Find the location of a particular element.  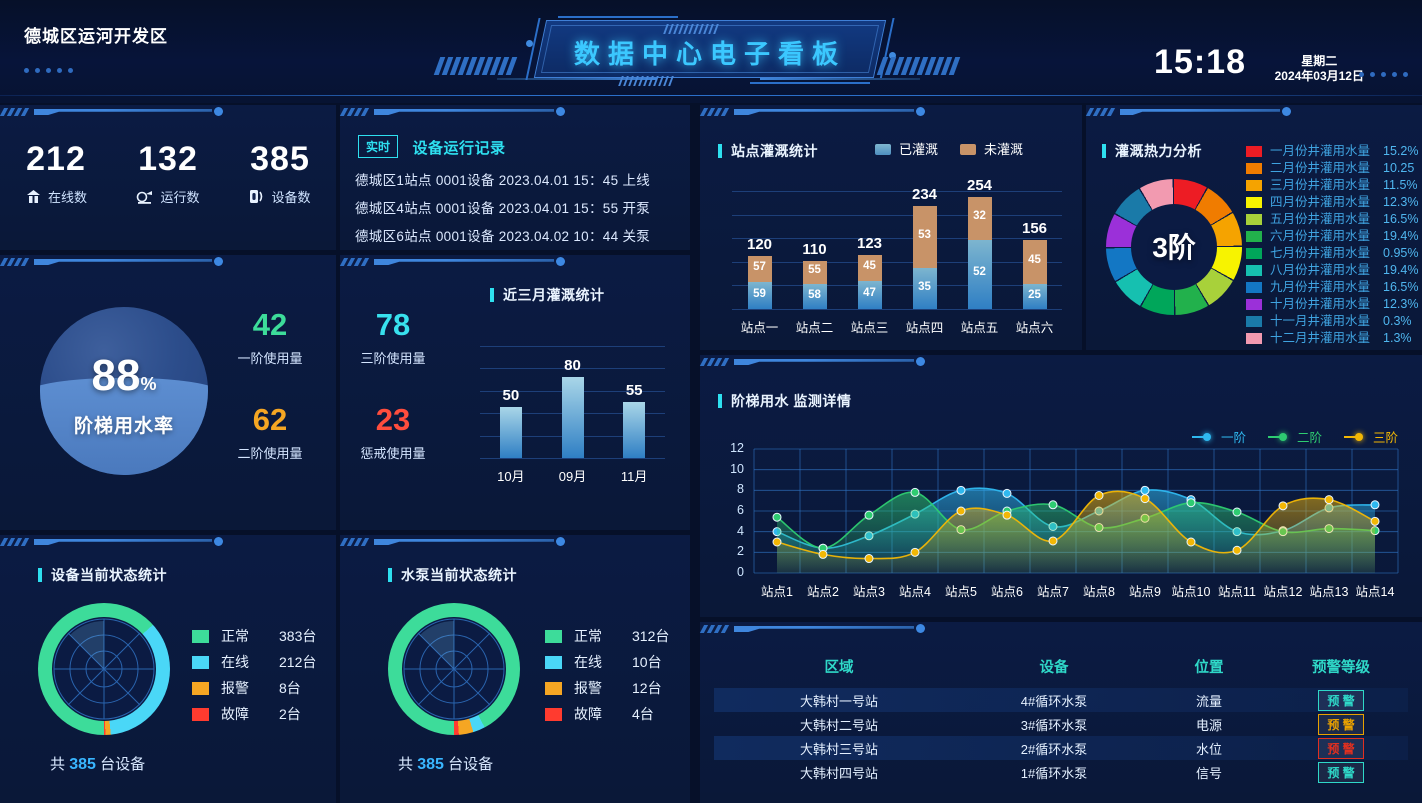

log-row: 德城区1站点 0001设备 2023.04.01 15：45 上线 is located at coordinates (503, 180).